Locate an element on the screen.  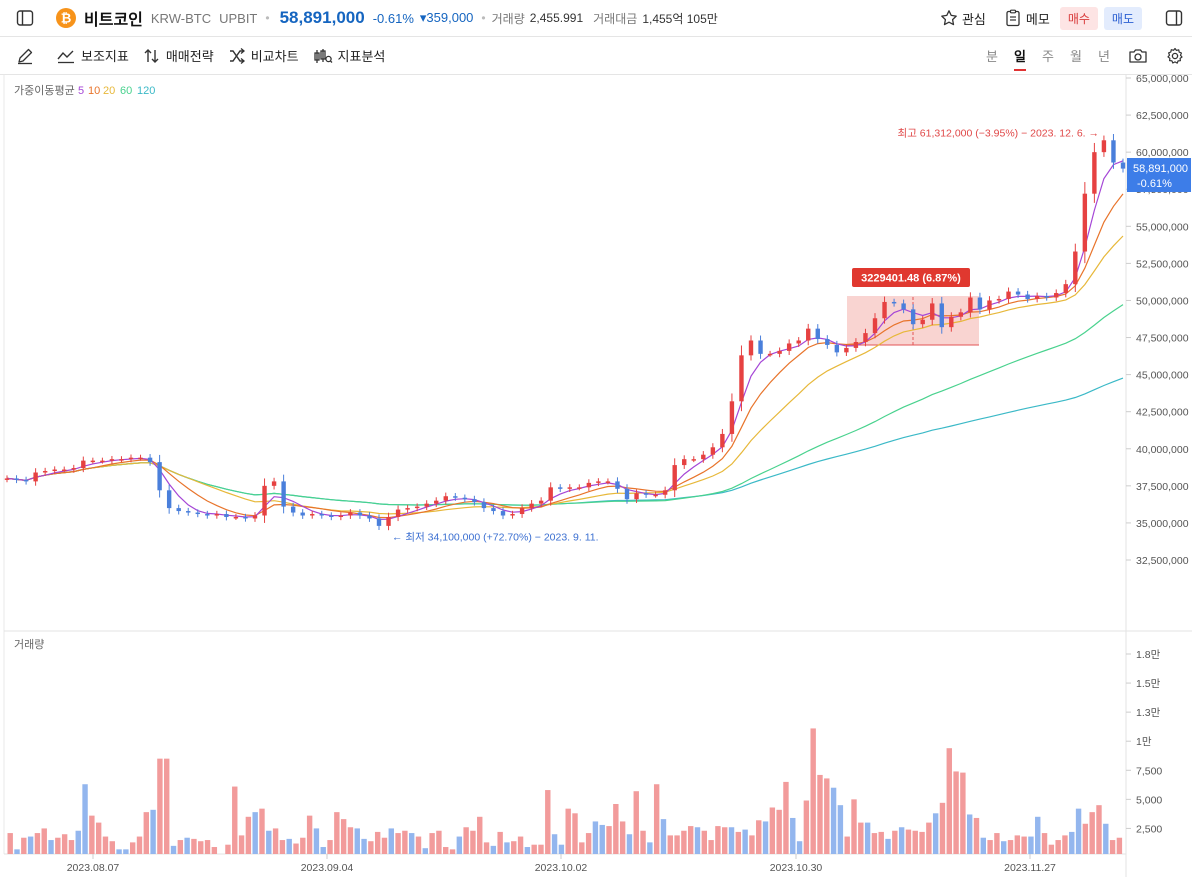
ma-legend: 가중이동평균 5 10 20 60 120 is located at coordinates (84, 90).